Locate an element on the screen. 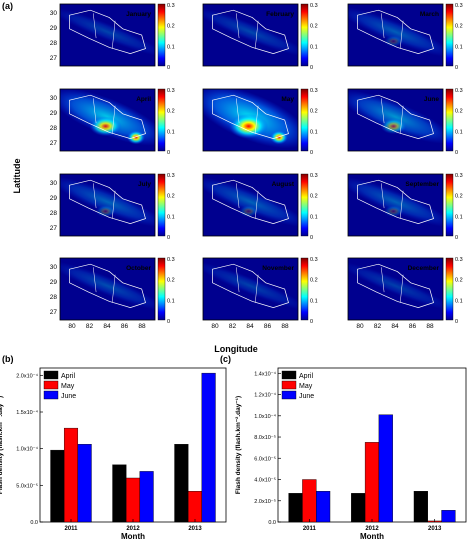 This screenshot has width=474, height=545. map-february: February 0.3 0.2 0.1 0 is located at coordinates (260, 37).